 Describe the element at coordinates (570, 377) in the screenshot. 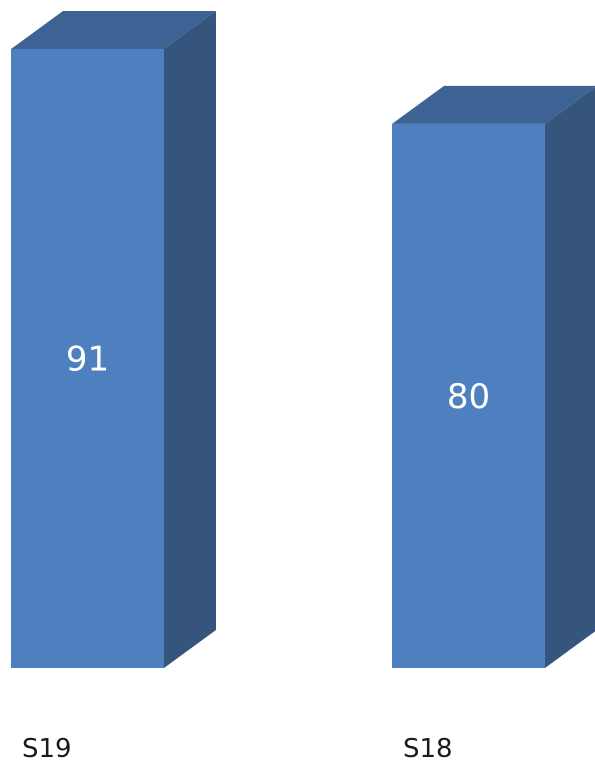

I see `bar-side-s18` at that location.